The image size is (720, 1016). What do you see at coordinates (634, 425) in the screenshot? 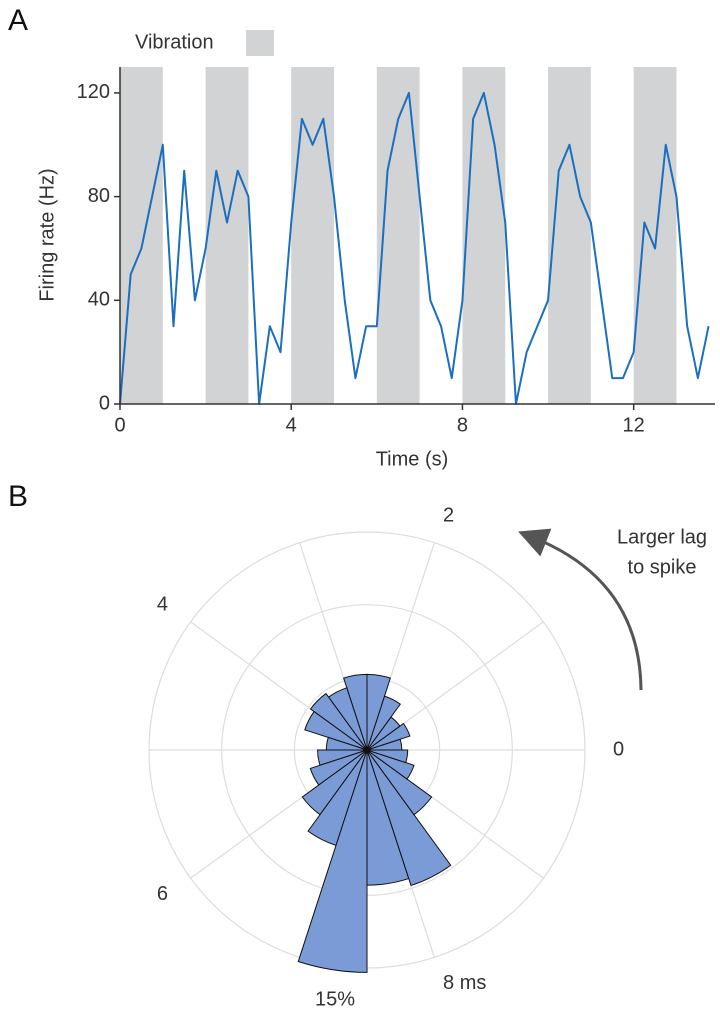
I see `x-tick-label: 12` at bounding box center [634, 425].